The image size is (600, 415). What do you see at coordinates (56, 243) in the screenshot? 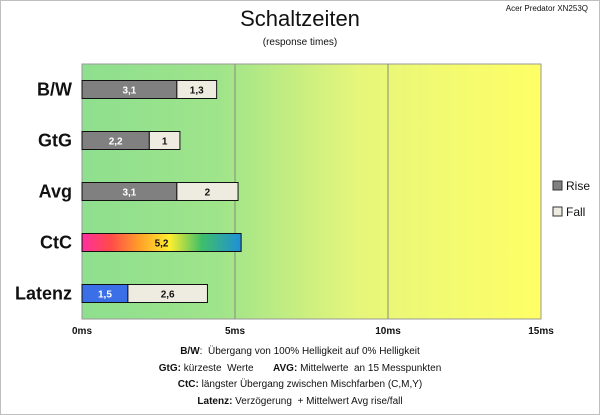
I see `category-label: CtC` at bounding box center [56, 243].